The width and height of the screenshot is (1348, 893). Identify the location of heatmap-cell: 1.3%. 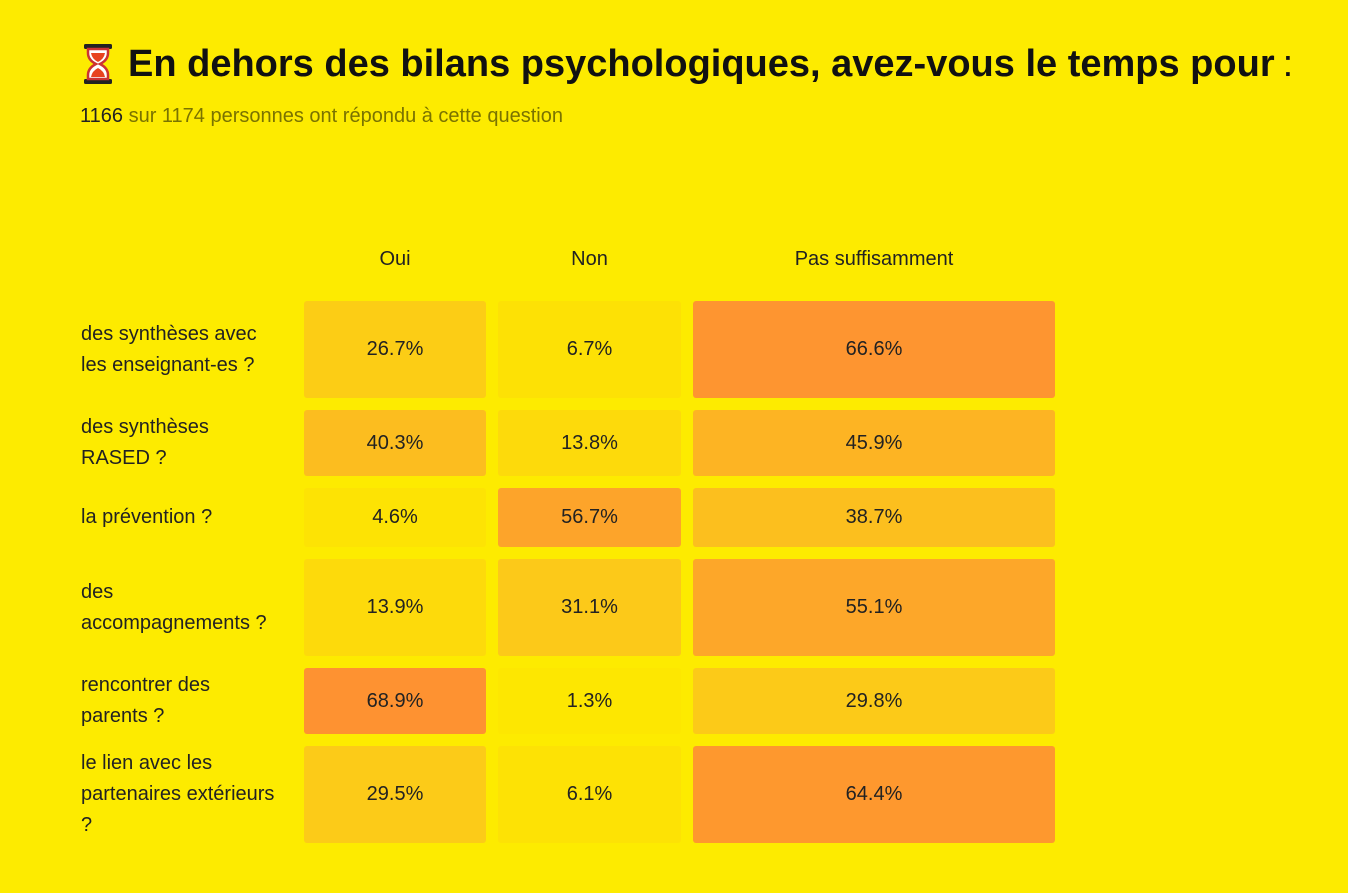
(589, 701).